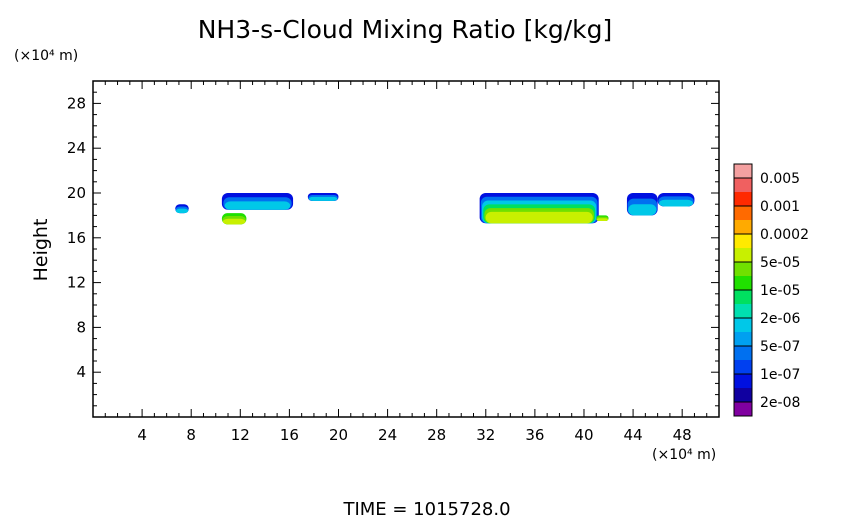  What do you see at coordinates (436, 435) in the screenshot?
I see `x-tick-label: 28` at bounding box center [436, 435].